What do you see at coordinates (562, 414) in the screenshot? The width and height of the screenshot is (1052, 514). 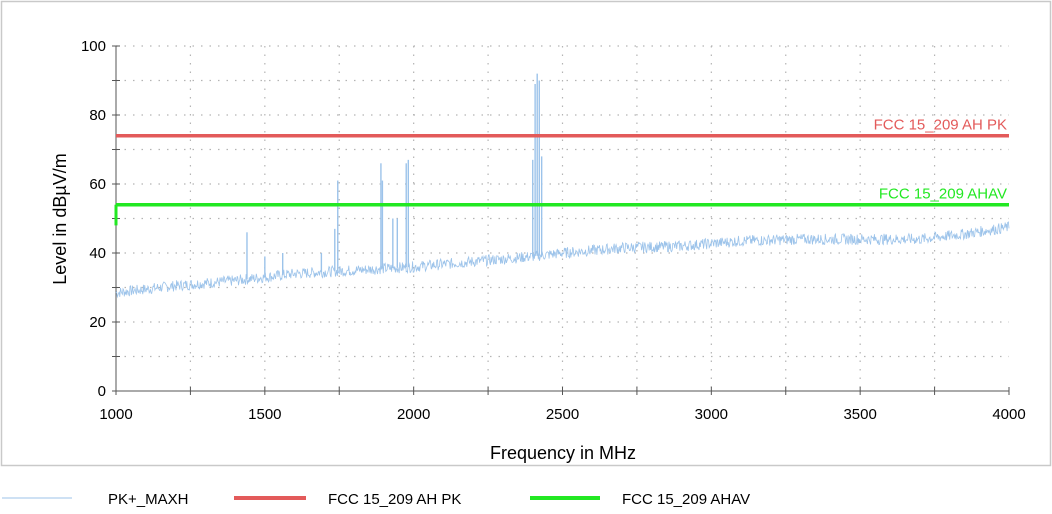 I see `x-tick-label: 2500` at bounding box center [562, 414].